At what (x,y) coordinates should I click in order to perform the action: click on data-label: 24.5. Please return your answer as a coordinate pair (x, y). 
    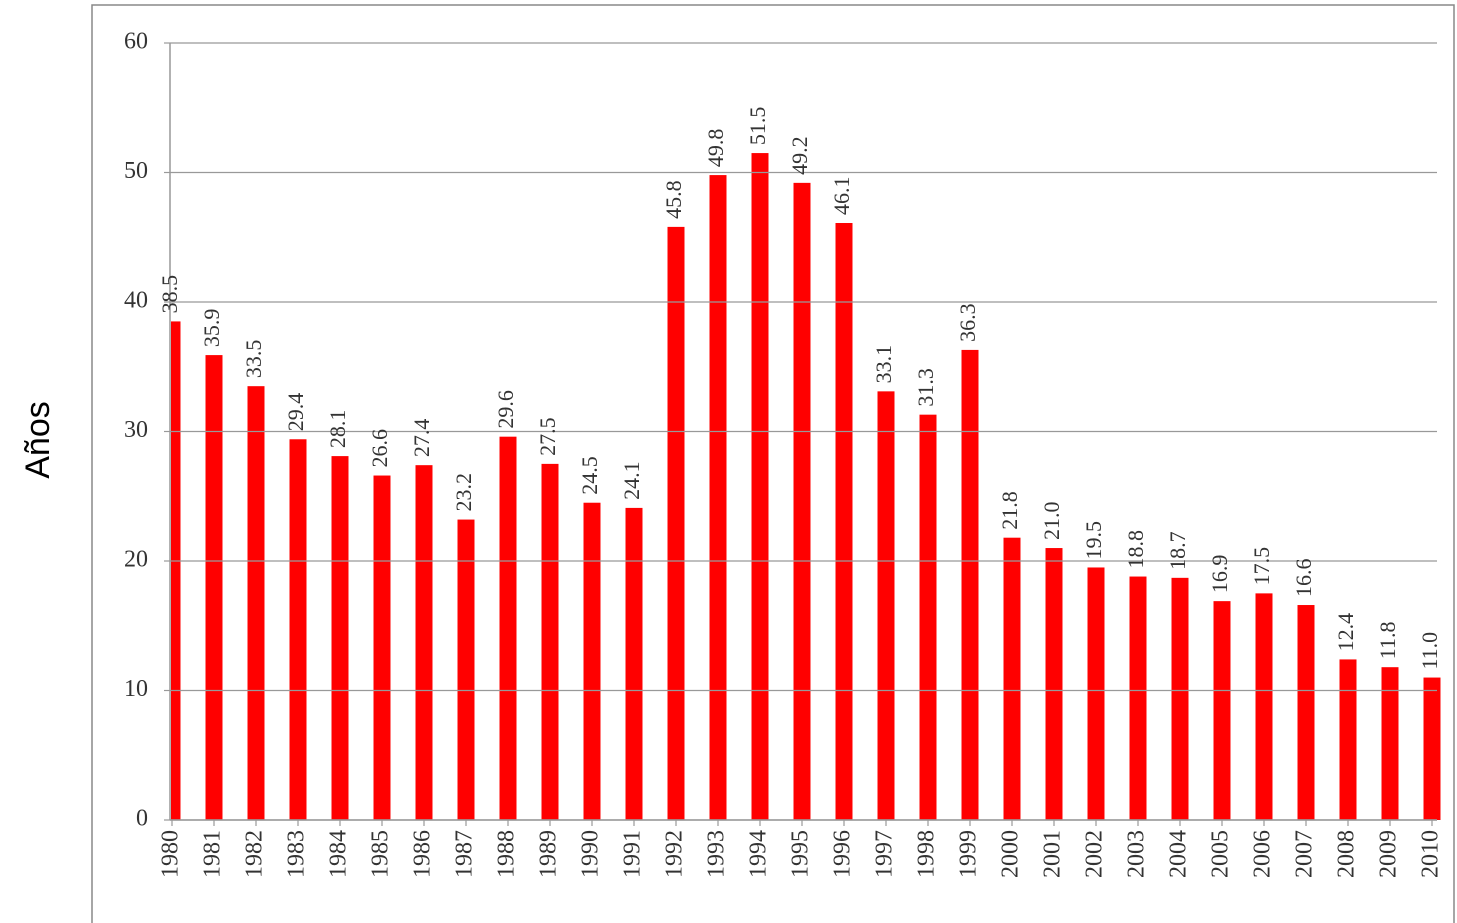
    Looking at the image, I should click on (589, 475).